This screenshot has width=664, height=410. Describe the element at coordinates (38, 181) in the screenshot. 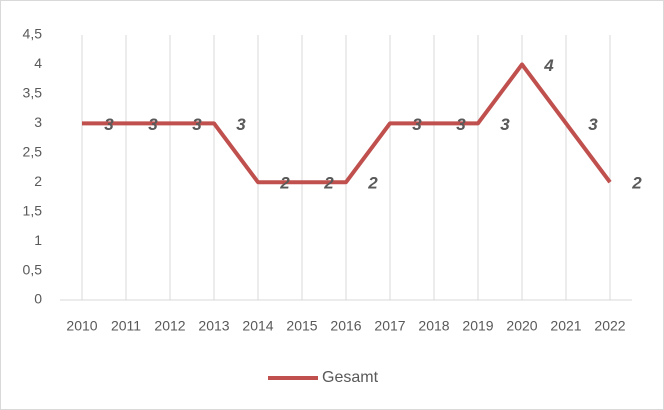

I see `y-tick-label: 2` at that location.